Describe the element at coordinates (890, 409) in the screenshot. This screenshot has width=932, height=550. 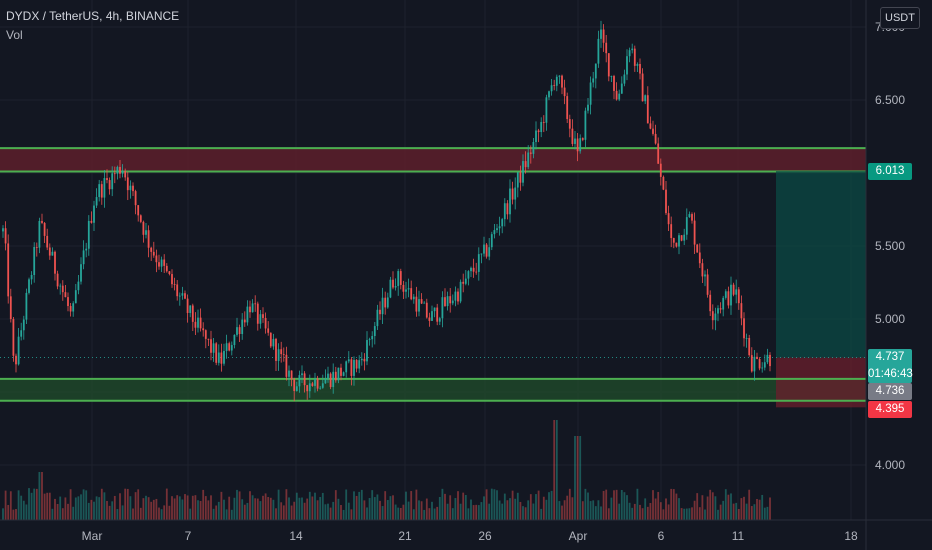
I see `stop-loss-tag: 4.395` at that location.